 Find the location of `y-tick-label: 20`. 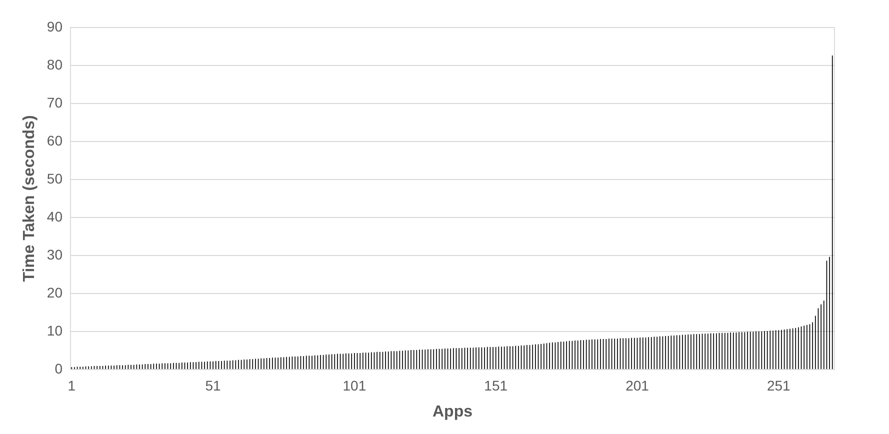

y-tick-label: 20 is located at coordinates (54, 292).